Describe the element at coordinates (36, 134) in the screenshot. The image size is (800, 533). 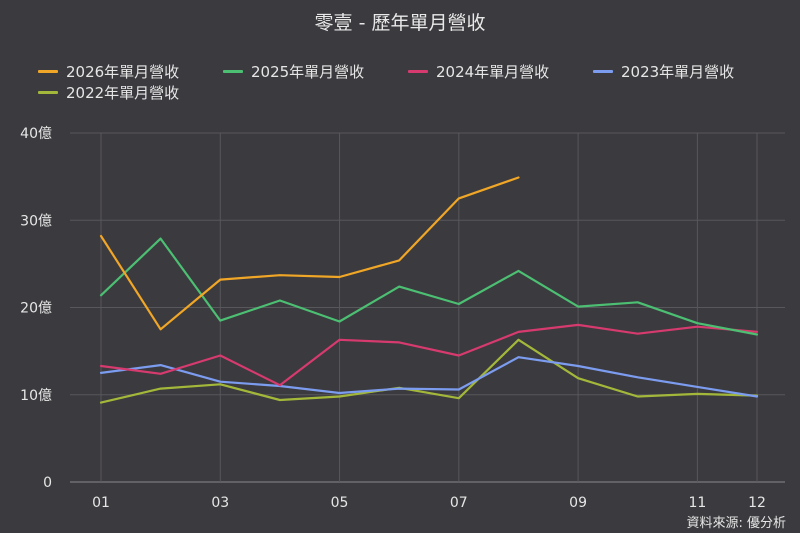
I see `y-tick-label: 40億` at that location.